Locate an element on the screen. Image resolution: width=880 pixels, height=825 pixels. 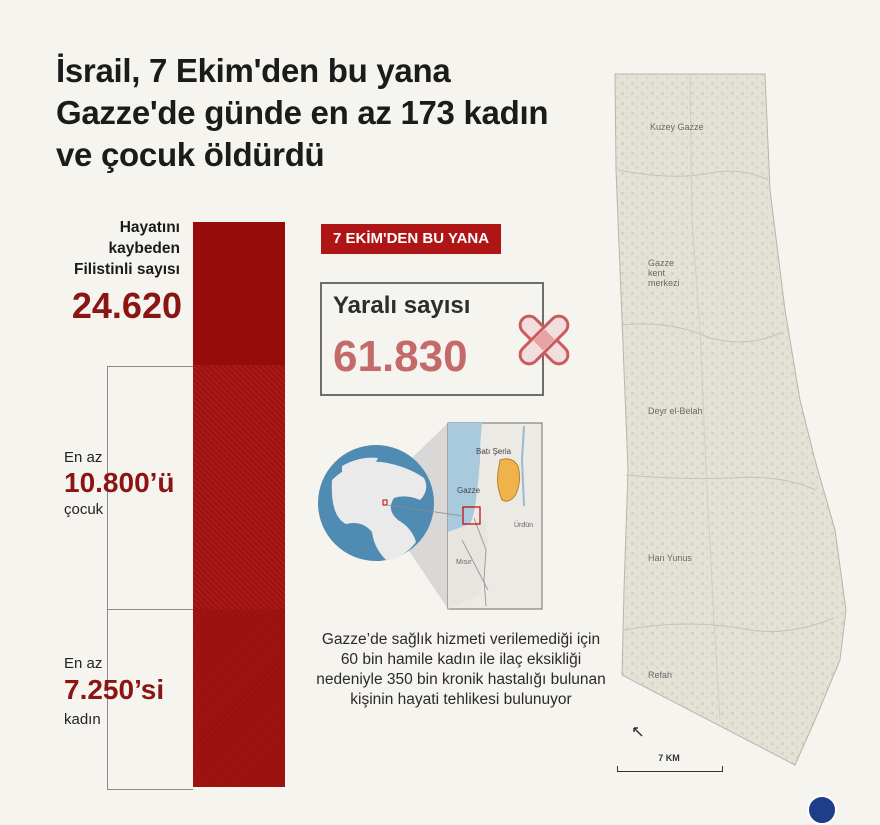
total-deaths-value: 24.620 is located at coordinates (126, 305).